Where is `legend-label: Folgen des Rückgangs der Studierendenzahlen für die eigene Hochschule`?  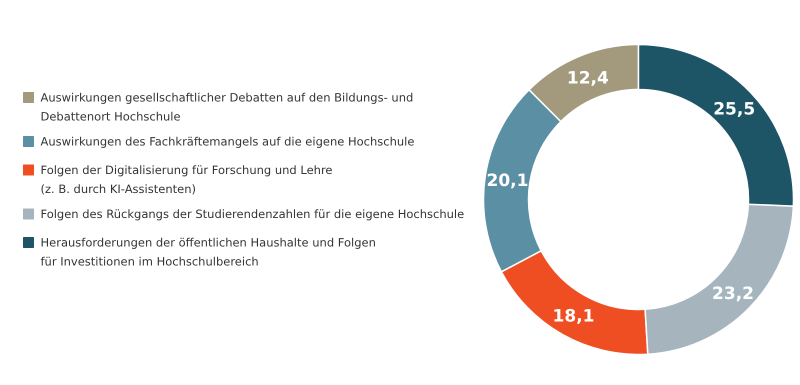
legend-label: Folgen des Rückgangs der Studierendenzahlen für die eigene Hochschule is located at coordinates (252, 214).